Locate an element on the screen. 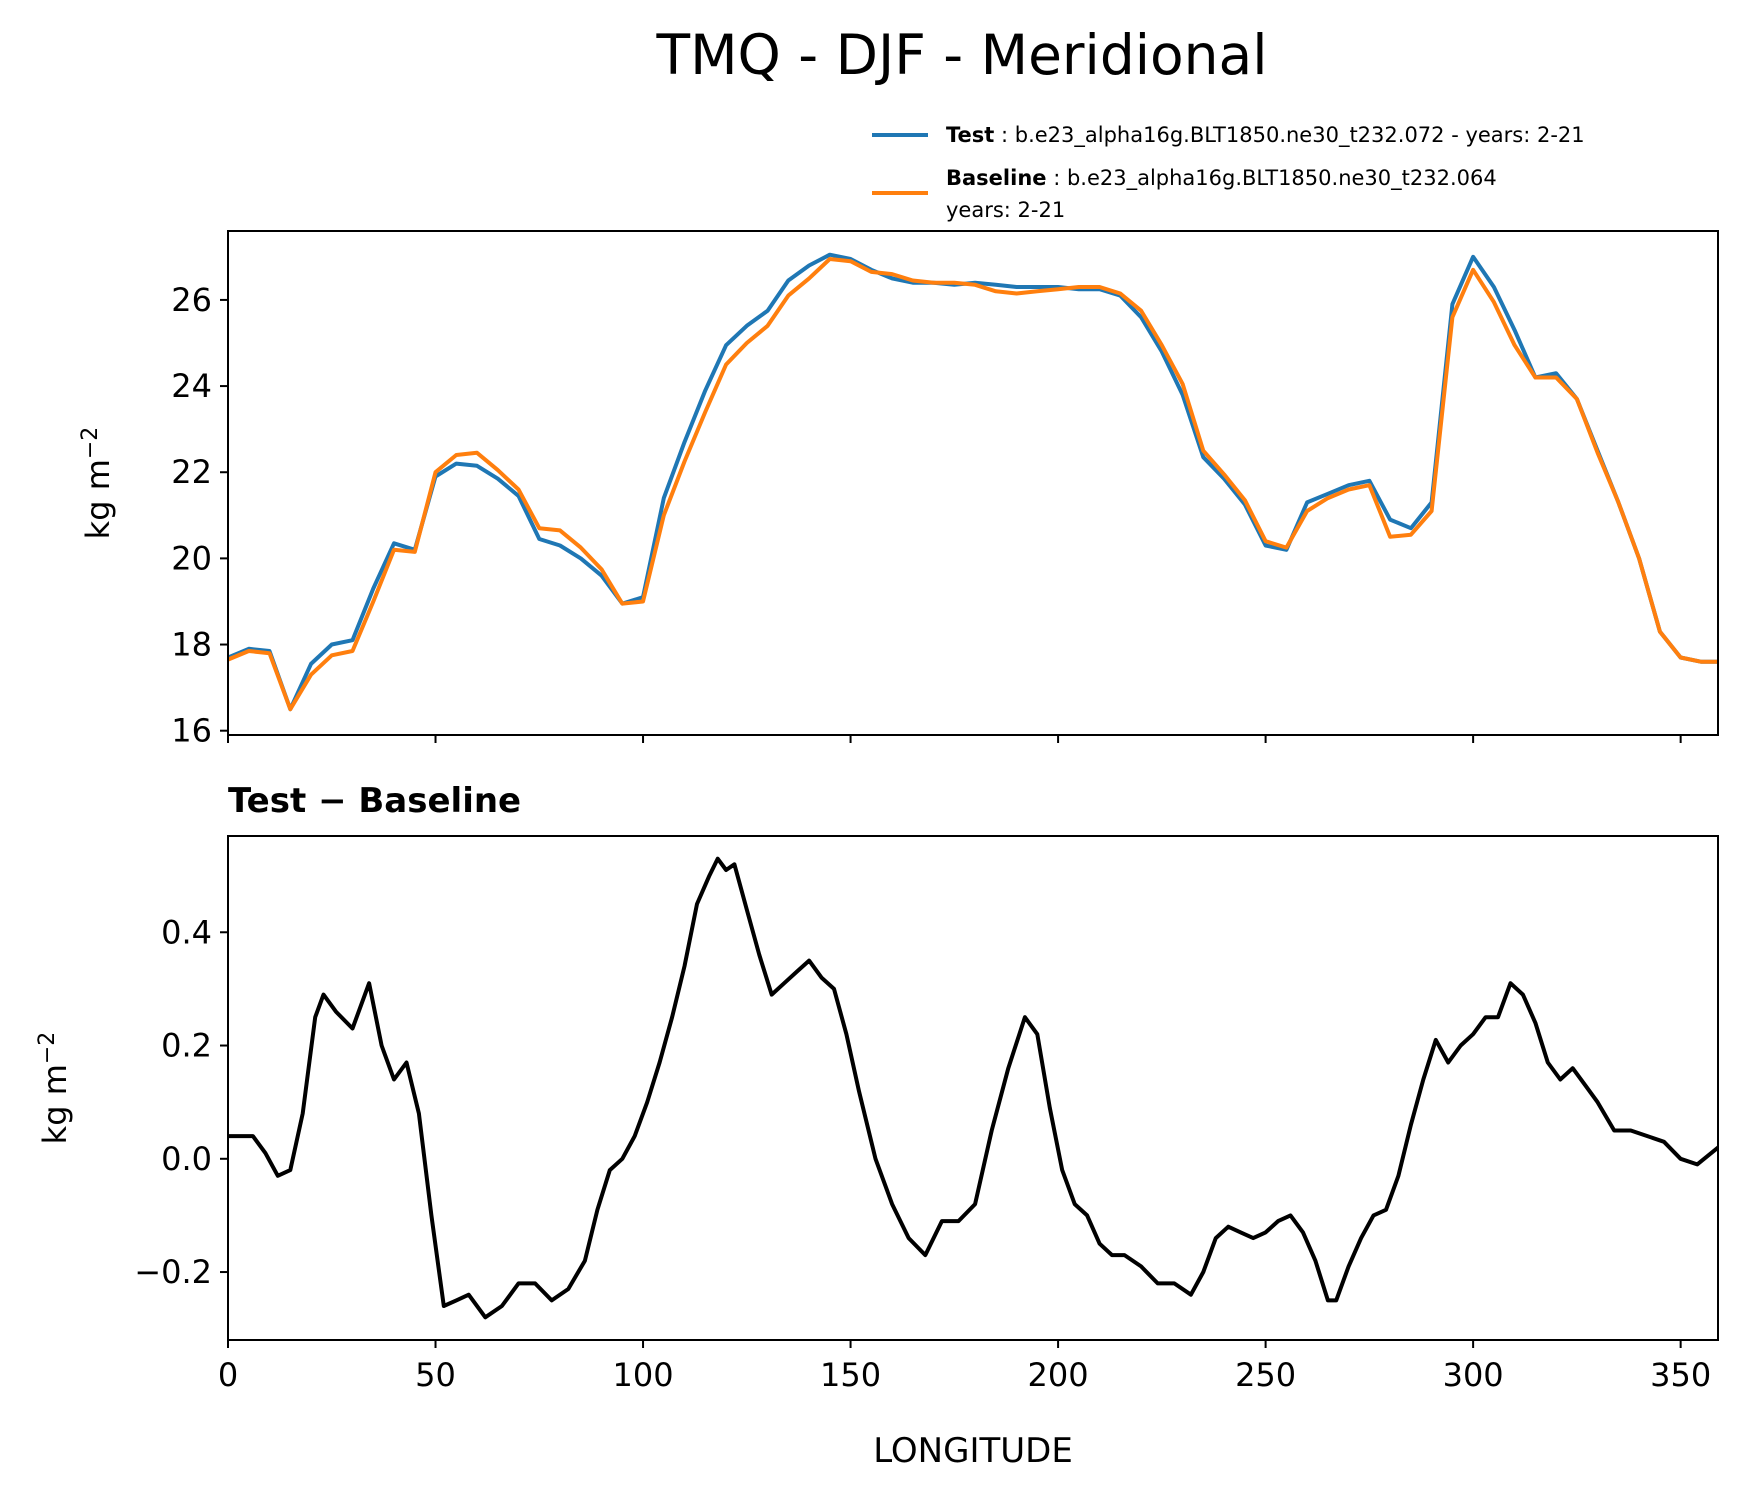 Image resolution: width=1748 pixels, height=1496 pixels. bottom-panel-ylabel: kg m−2 is located at coordinates (54, 1088).